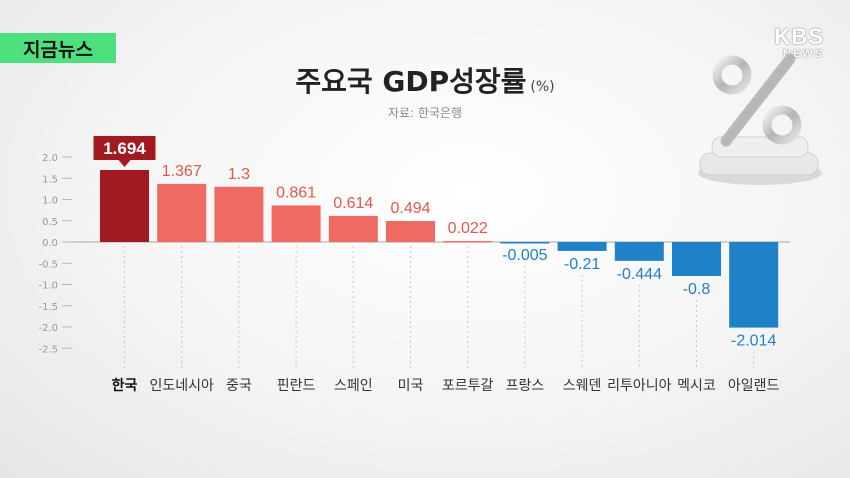 Image resolution: width=850 pixels, height=478 pixels. What do you see at coordinates (468, 386) in the screenshot?
I see `category-label: 포르투갈` at bounding box center [468, 386].